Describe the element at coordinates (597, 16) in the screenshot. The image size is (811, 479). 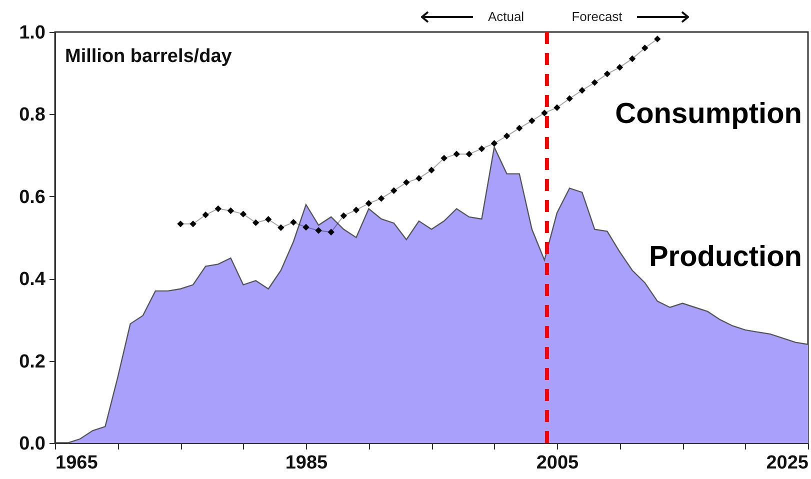
I see `text: Forecast` at that location.